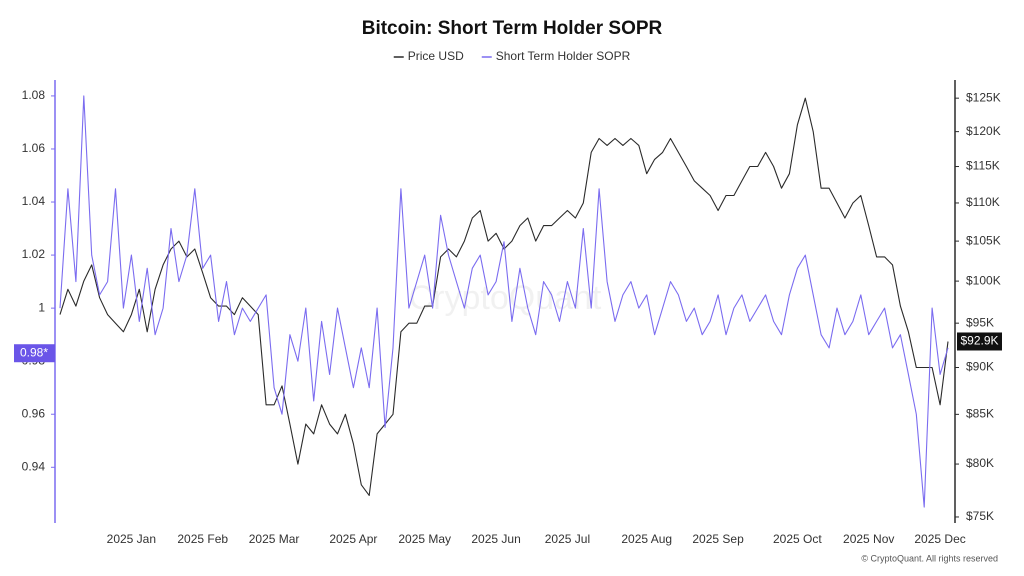  Describe the element at coordinates (34, 254) in the screenshot. I see `y-tick-label: 1.02` at that location.